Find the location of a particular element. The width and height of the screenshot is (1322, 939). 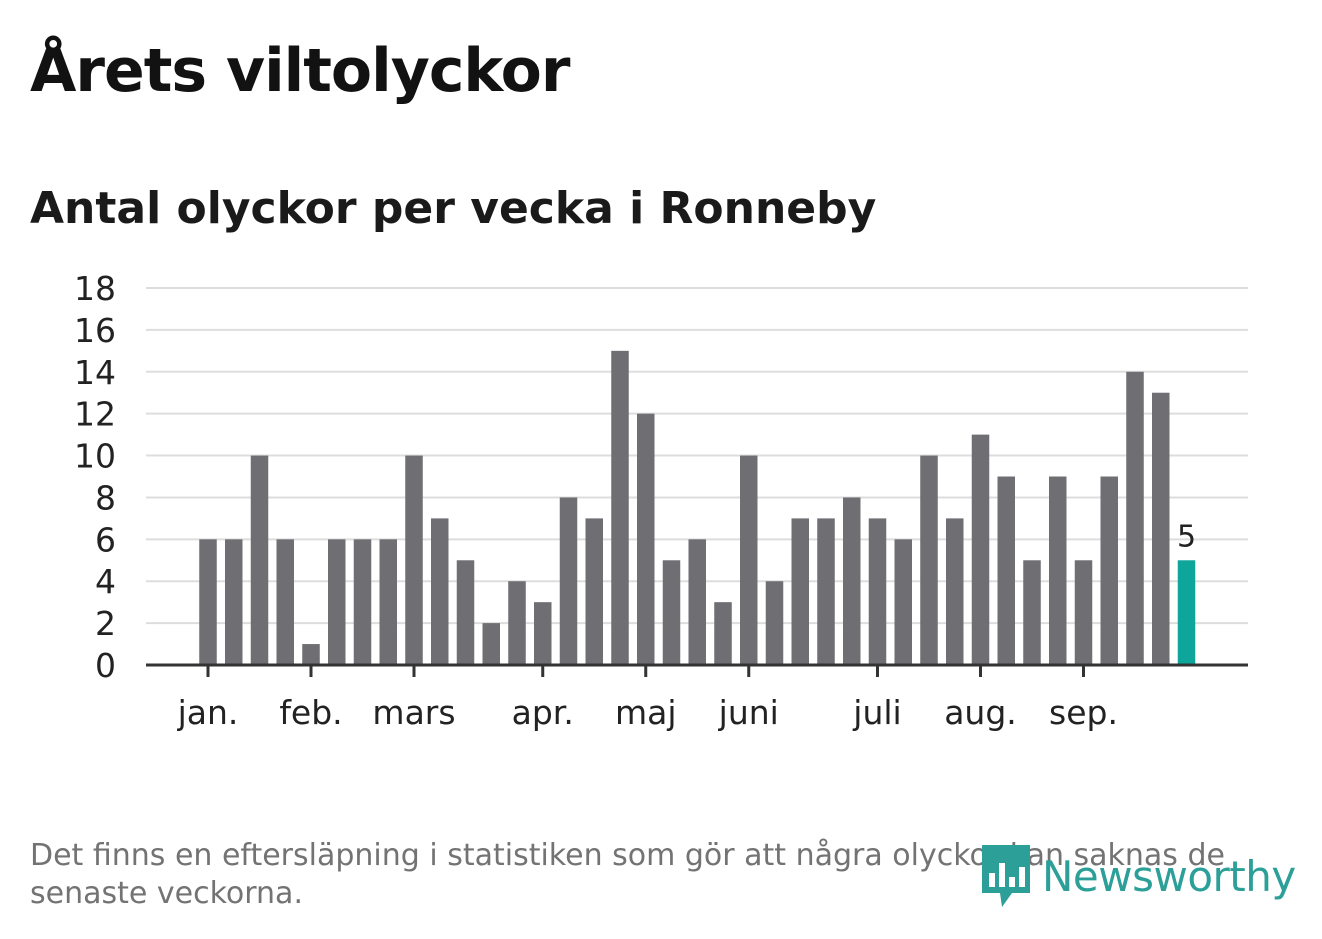

month-tick-label: jan. is located at coordinates (208, 712).